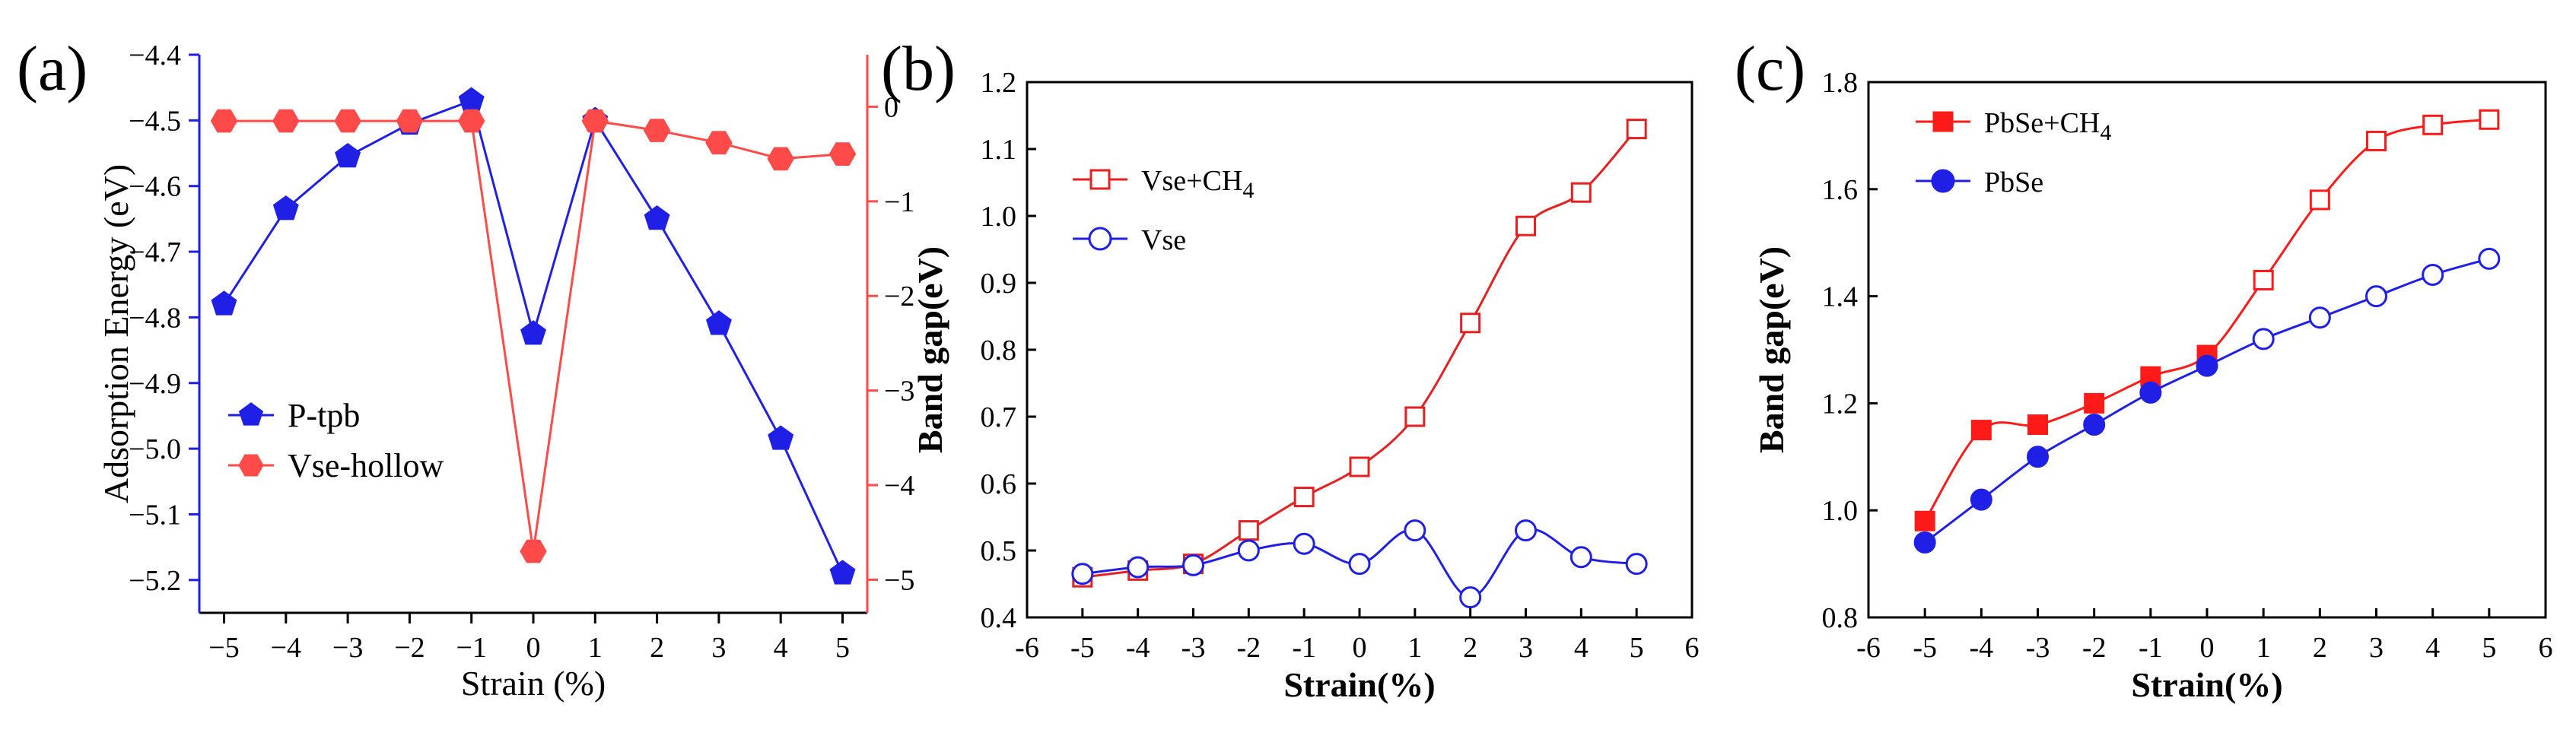 Image resolution: width=2576 pixels, height=736 pixels. Describe the element at coordinates (533, 683) in the screenshot. I see `x-axis-title: Strain (%)` at that location.